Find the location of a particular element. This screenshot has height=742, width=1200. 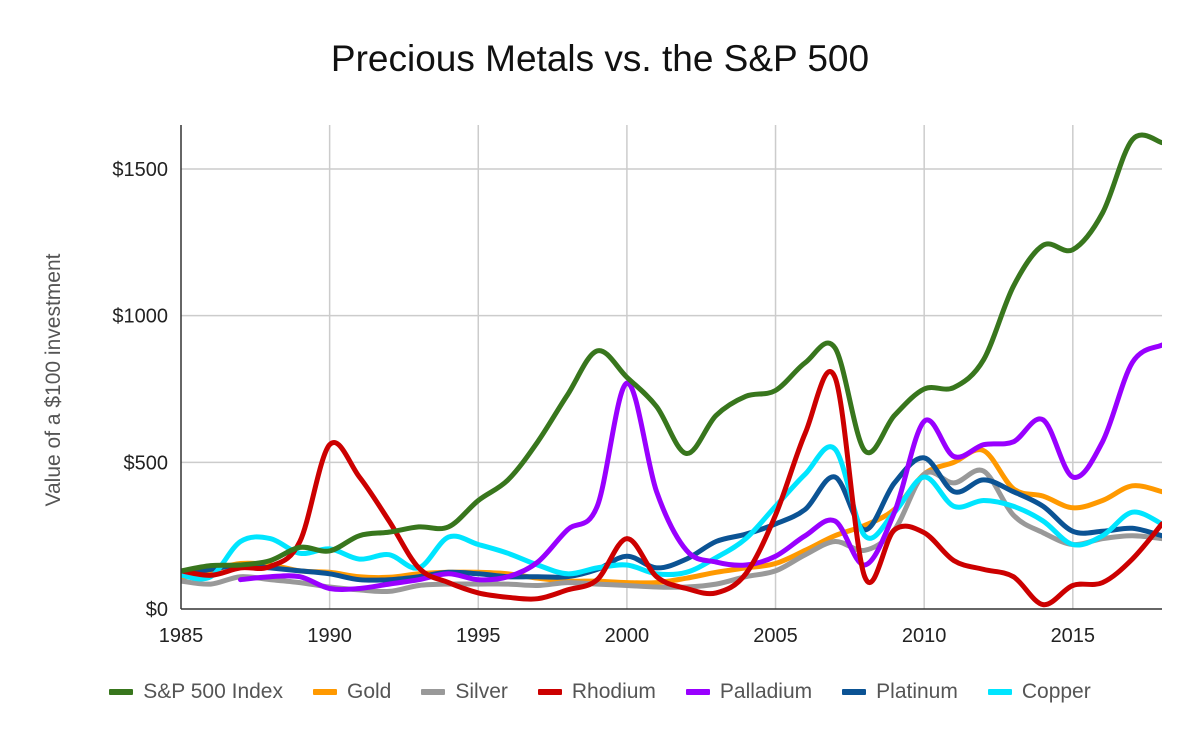

legend-item: Rhodium is located at coordinates (596, 692).